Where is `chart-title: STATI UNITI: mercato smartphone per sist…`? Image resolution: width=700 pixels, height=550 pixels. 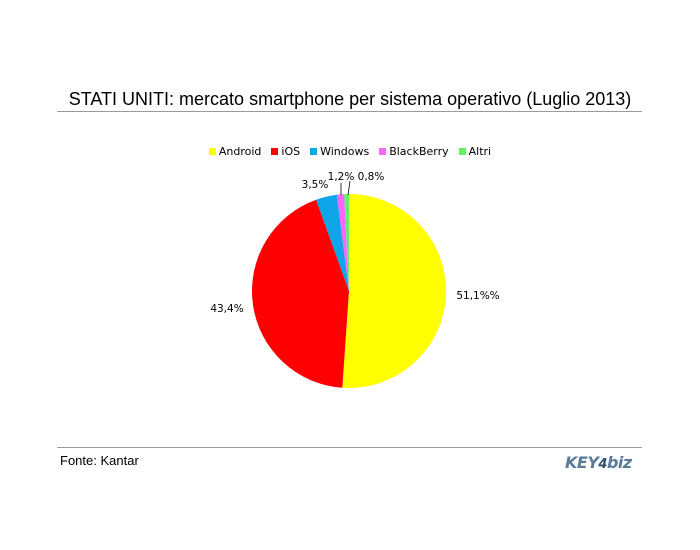
chart-title: STATI UNITI: mercato smartphone per sist… is located at coordinates (350, 99).